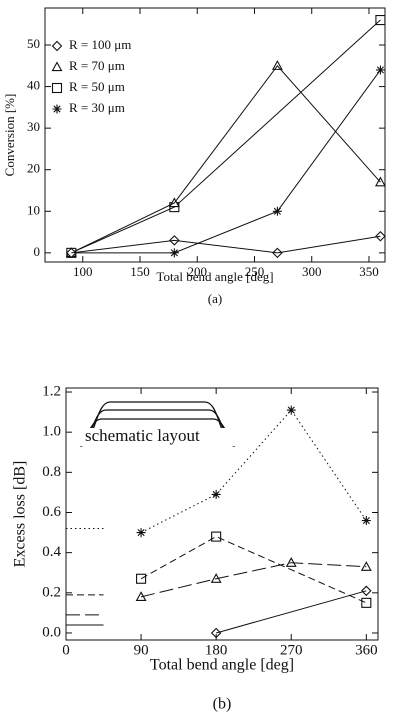 The image size is (406, 720). Describe the element at coordinates (255, 271) in the screenshot. I see `x-tick-label: 250` at that location.